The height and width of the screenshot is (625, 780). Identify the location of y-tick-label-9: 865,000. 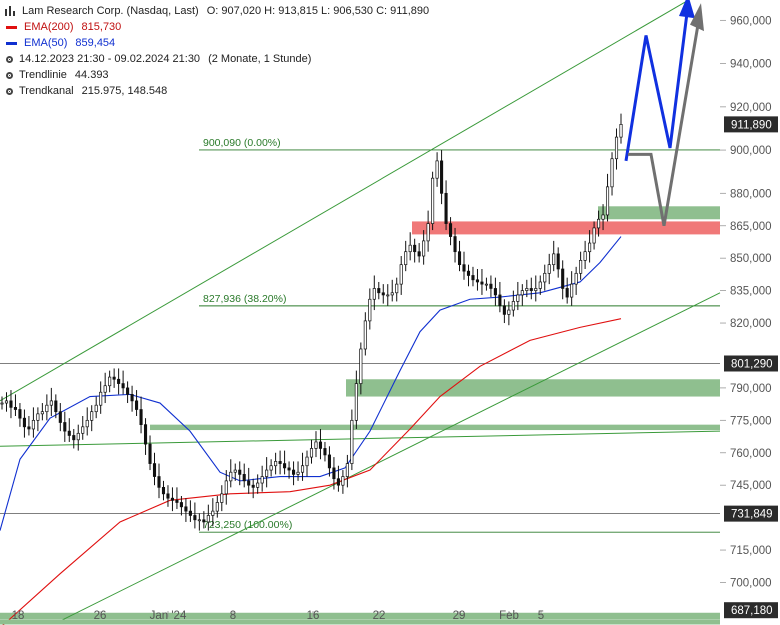
(751, 227).